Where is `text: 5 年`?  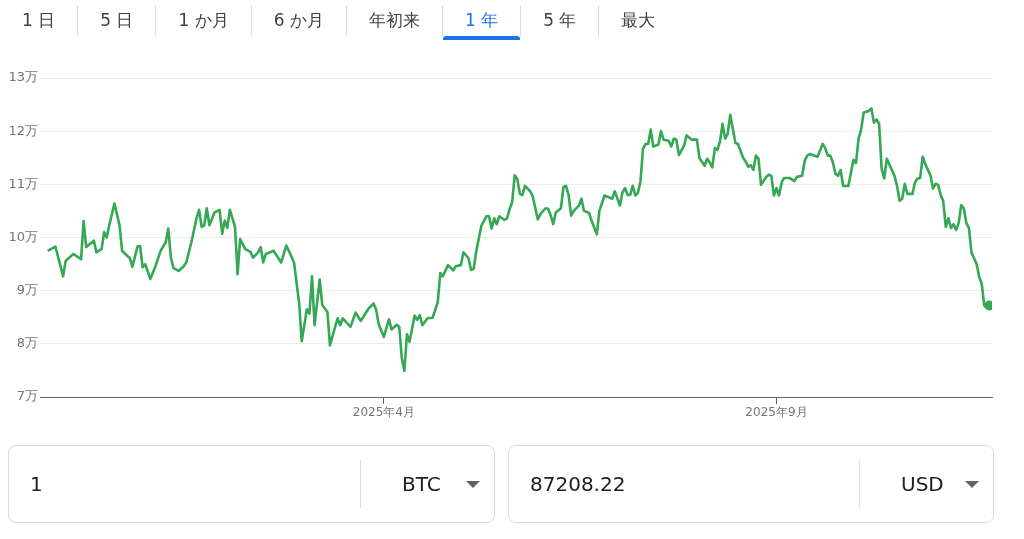 text: 5 年 is located at coordinates (560, 20).